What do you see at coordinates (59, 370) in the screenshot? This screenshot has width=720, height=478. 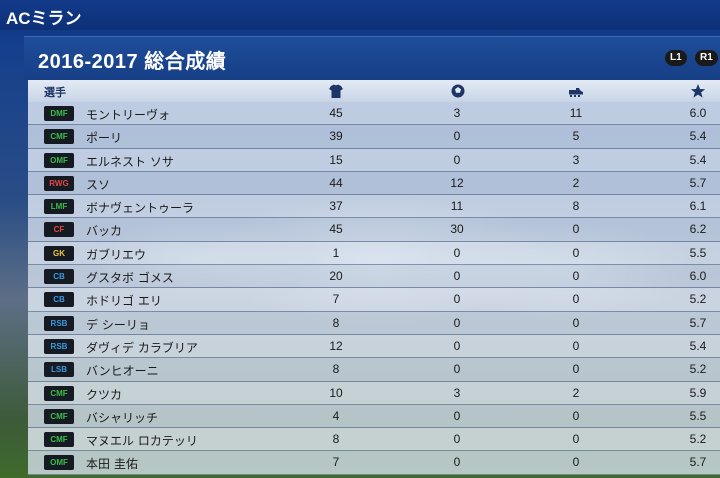 I see `position-badge: LSB` at bounding box center [59, 370].